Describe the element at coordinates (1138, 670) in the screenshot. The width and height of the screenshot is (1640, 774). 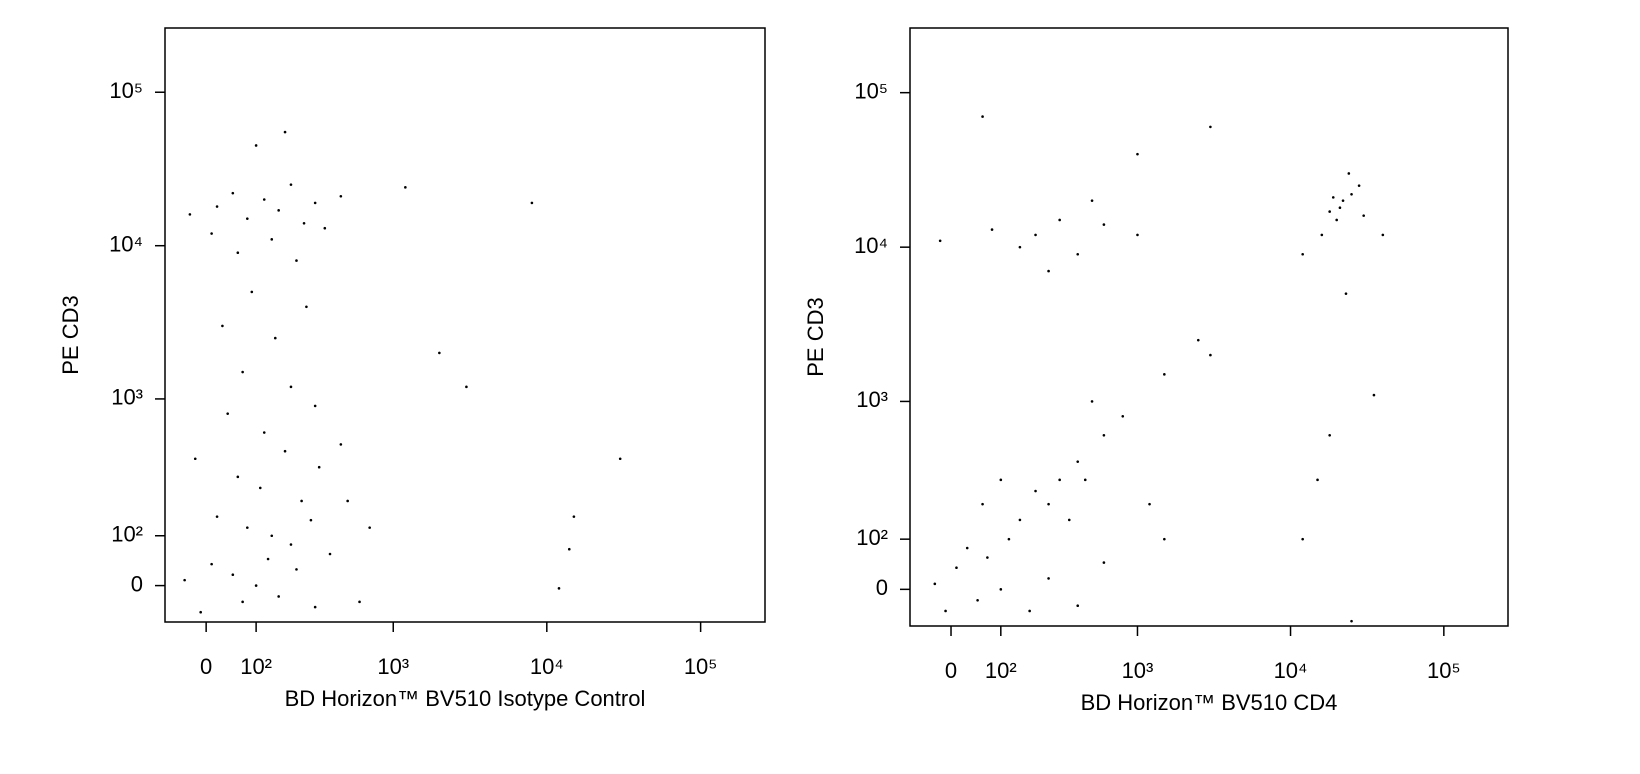
I see `x-tick-label: 10³` at that location.